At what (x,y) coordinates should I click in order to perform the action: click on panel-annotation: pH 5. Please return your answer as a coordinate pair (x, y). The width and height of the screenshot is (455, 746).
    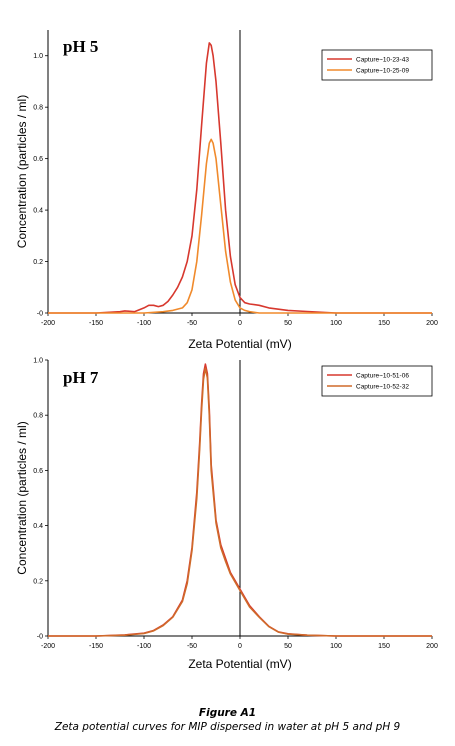
    Looking at the image, I should click on (80, 46).